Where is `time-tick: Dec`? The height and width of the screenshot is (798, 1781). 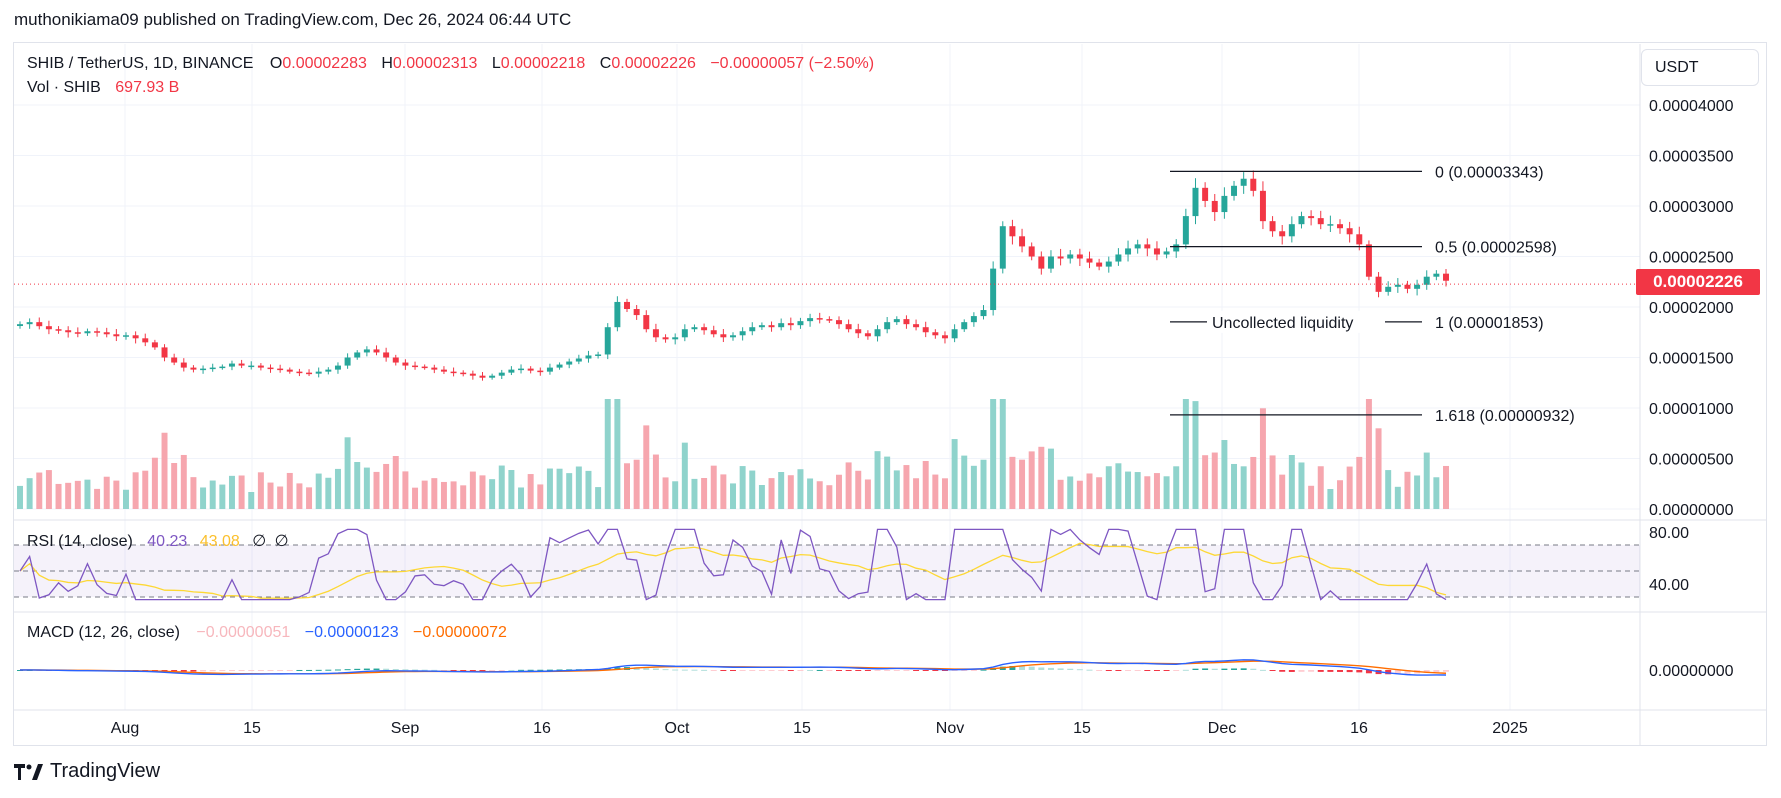 time-tick: Dec is located at coordinates (1222, 728).